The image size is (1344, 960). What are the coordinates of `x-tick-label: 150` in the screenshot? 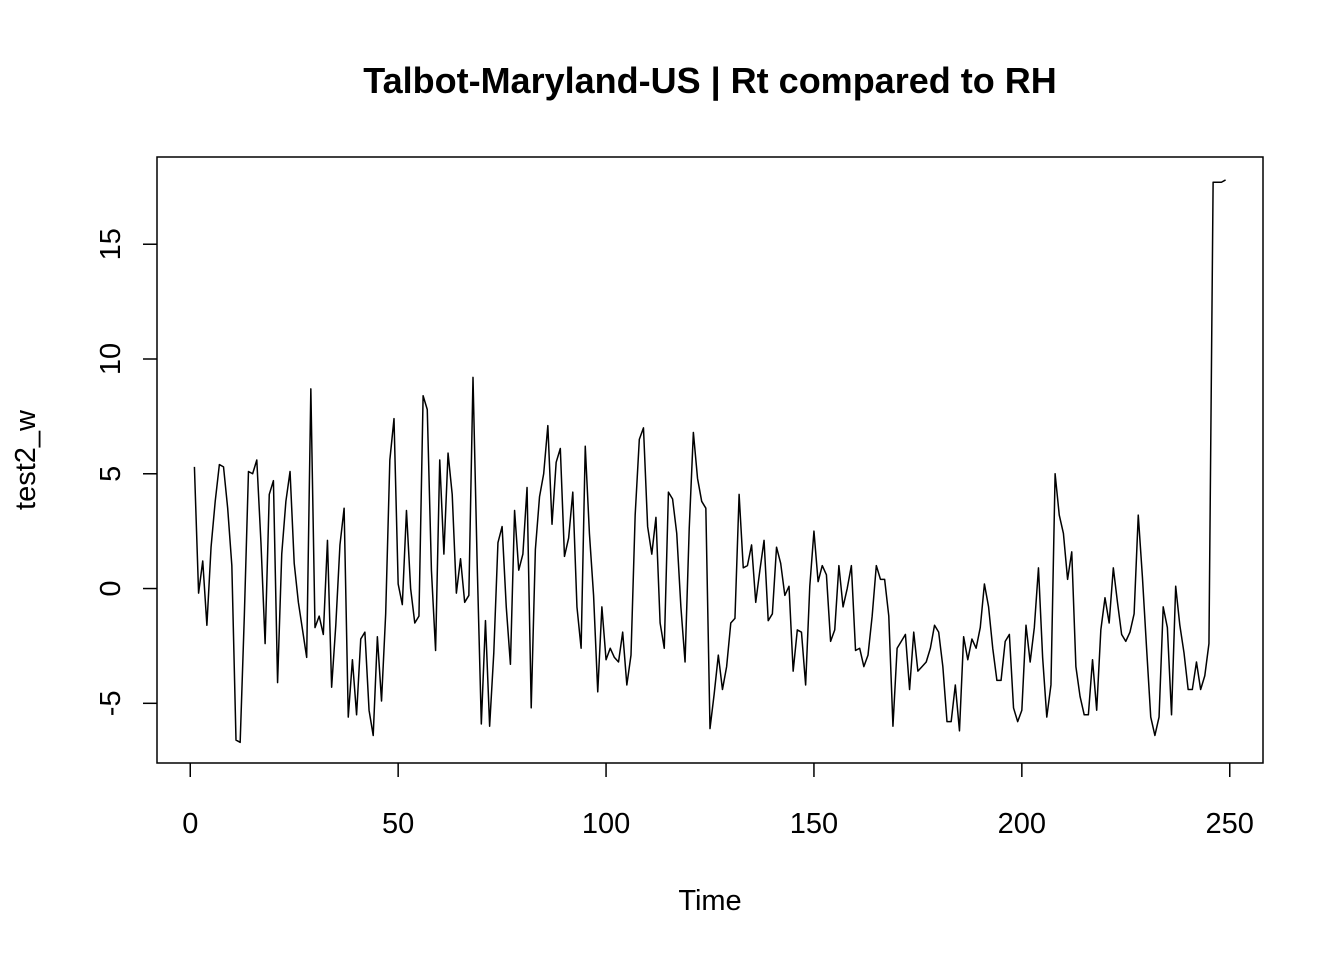 It's located at (814, 824).